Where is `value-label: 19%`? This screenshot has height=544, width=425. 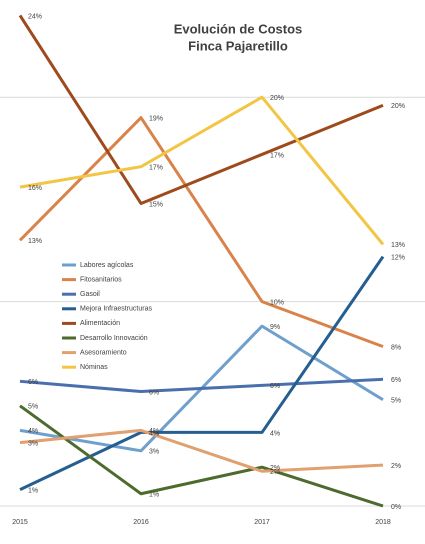
value-label: 19% is located at coordinates (156, 118).